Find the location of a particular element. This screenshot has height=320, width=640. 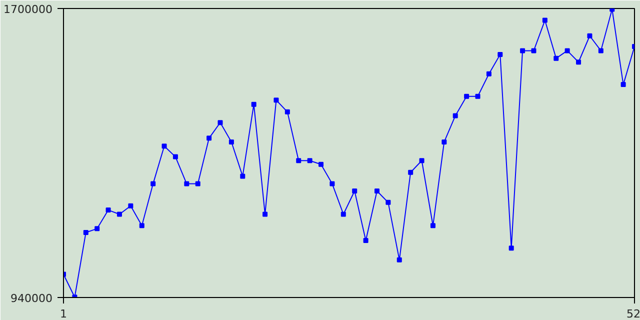

y-tick-label: 940000 is located at coordinates (31, 298).